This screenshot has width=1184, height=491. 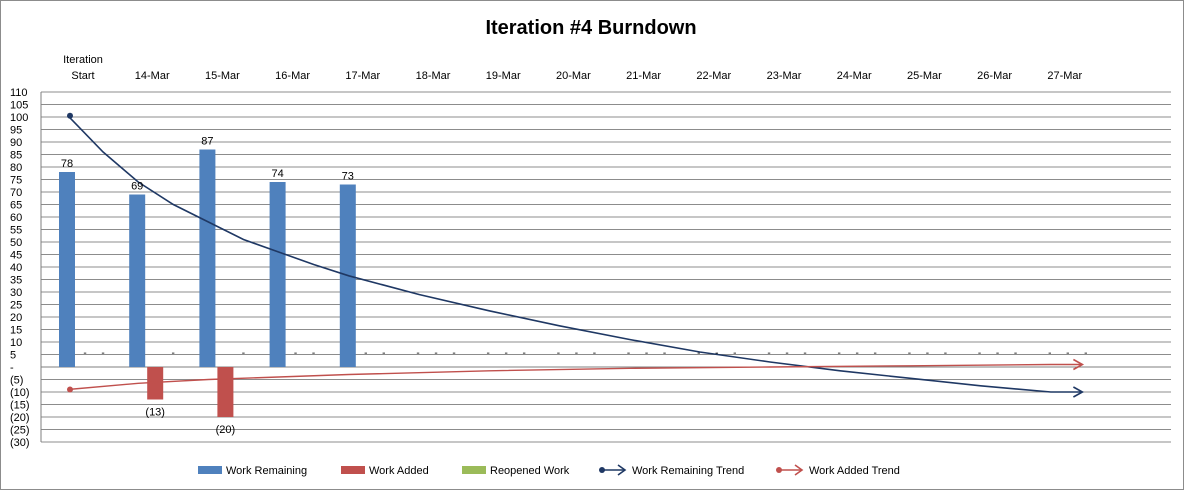 I want to click on data-label: 69, so click(x=137, y=187).